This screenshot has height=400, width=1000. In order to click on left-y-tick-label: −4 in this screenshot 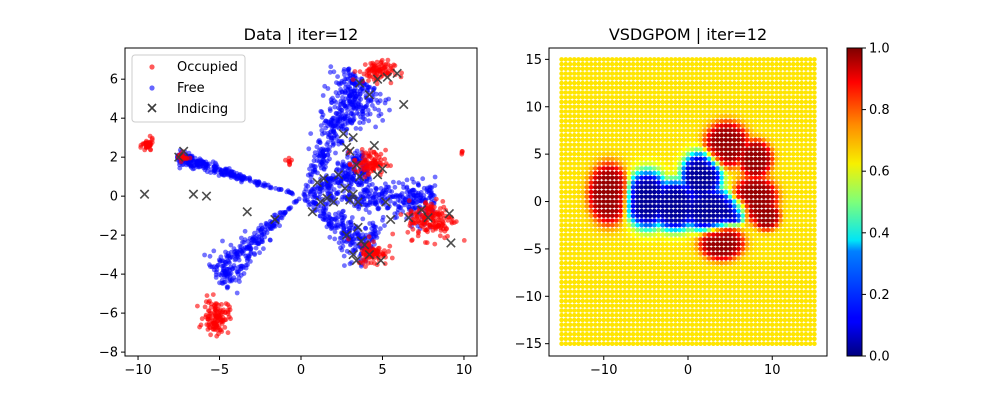, I will do `click(108, 275)`.